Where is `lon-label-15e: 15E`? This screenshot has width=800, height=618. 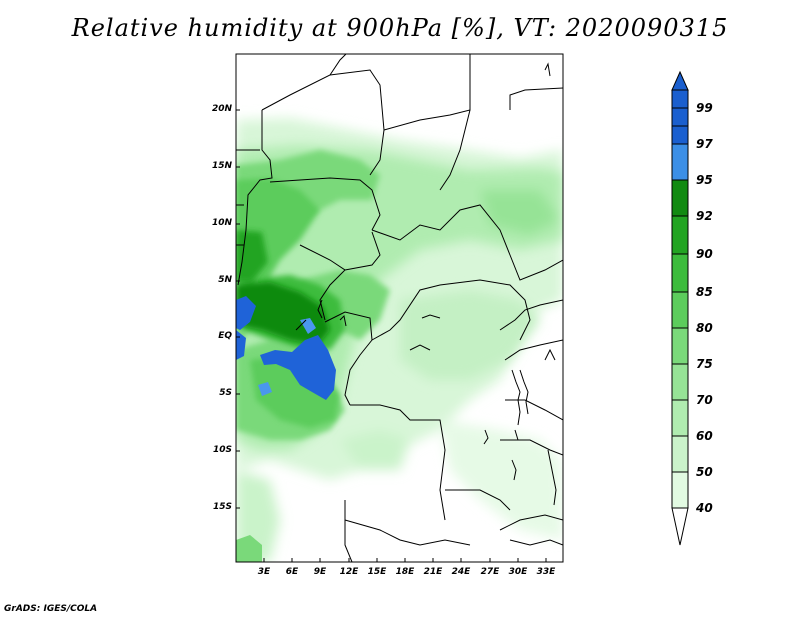
lon-label-15e: 15E is located at coordinates (377, 572).